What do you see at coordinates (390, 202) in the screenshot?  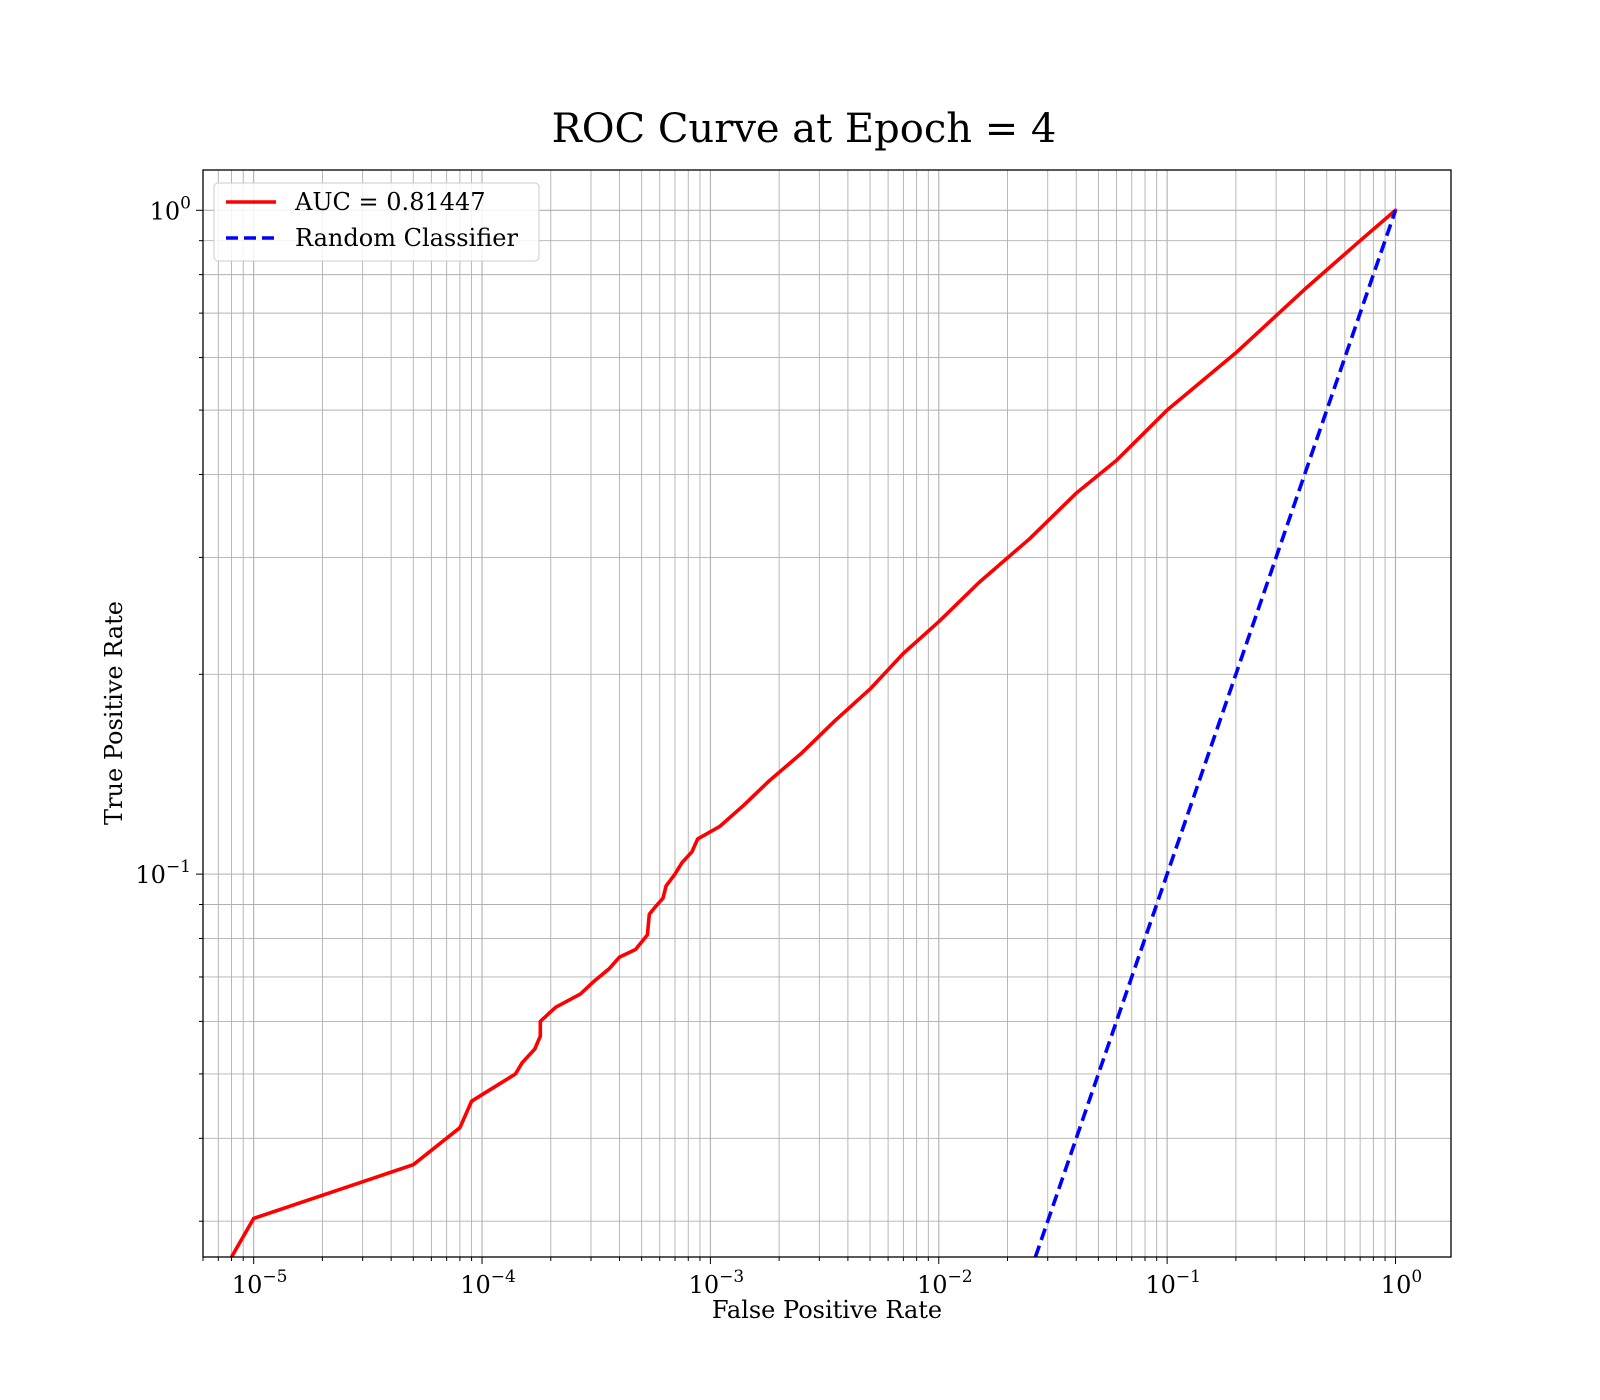 I see `legend-label-auc: AUC = 0.81447` at bounding box center [390, 202].